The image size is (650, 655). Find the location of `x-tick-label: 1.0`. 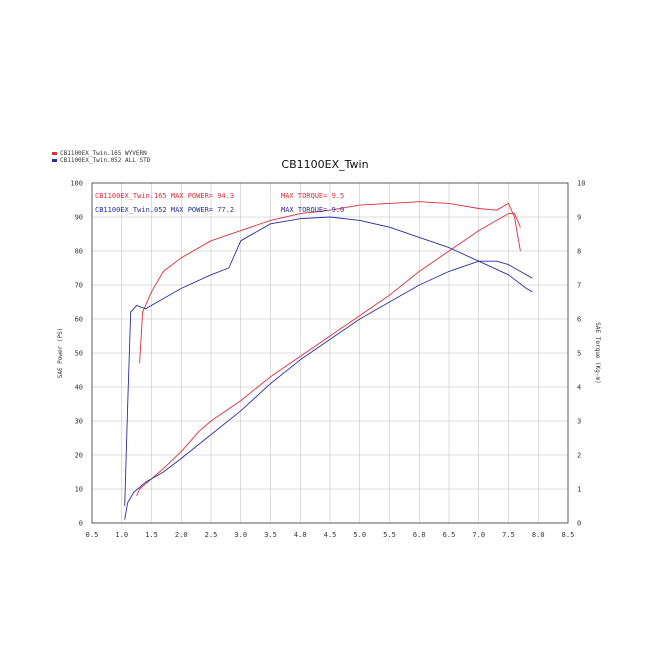

x-tick-label: 1.0 is located at coordinates (121, 535).